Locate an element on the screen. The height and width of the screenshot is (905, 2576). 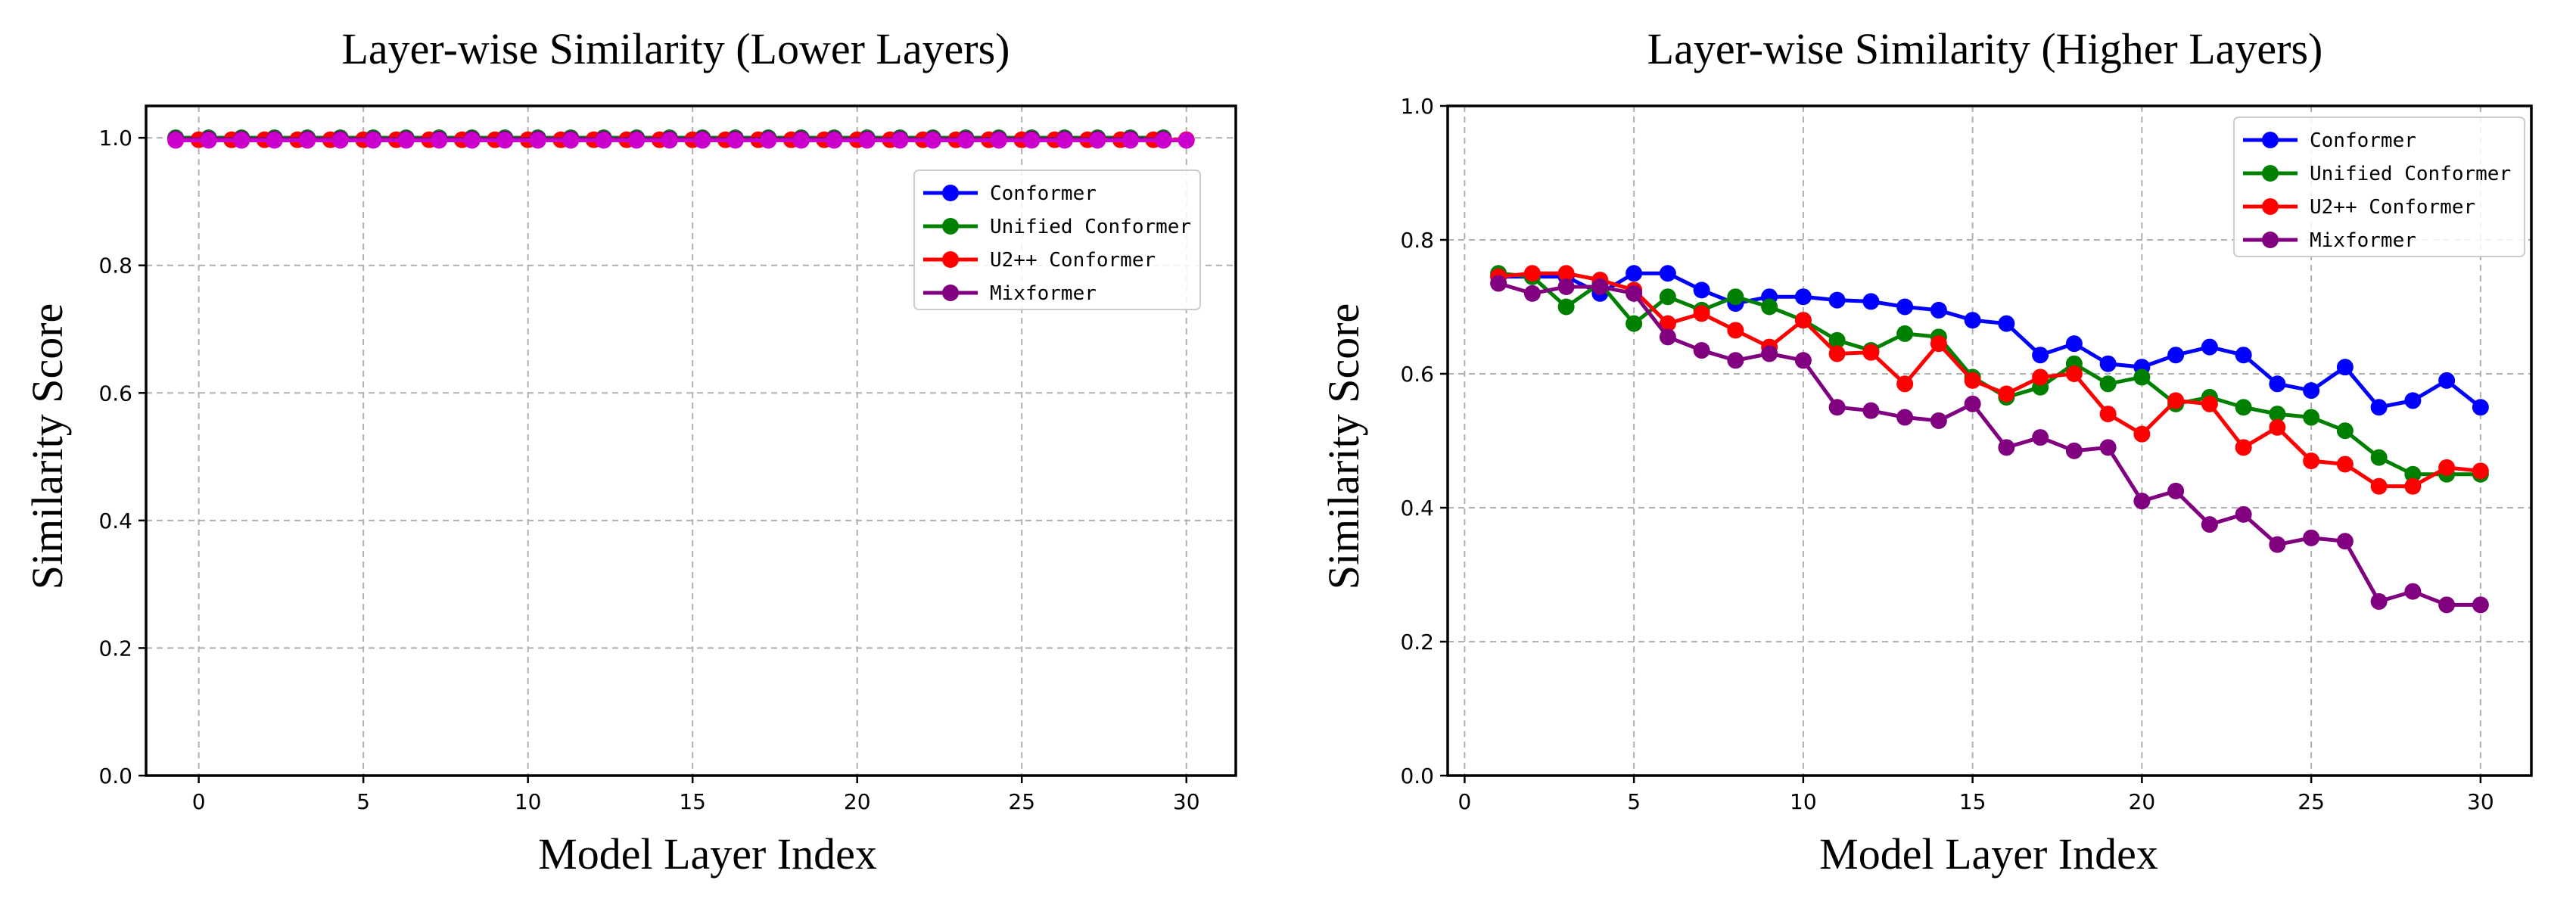
legend-item: Mixformer is located at coordinates (1010, 293).